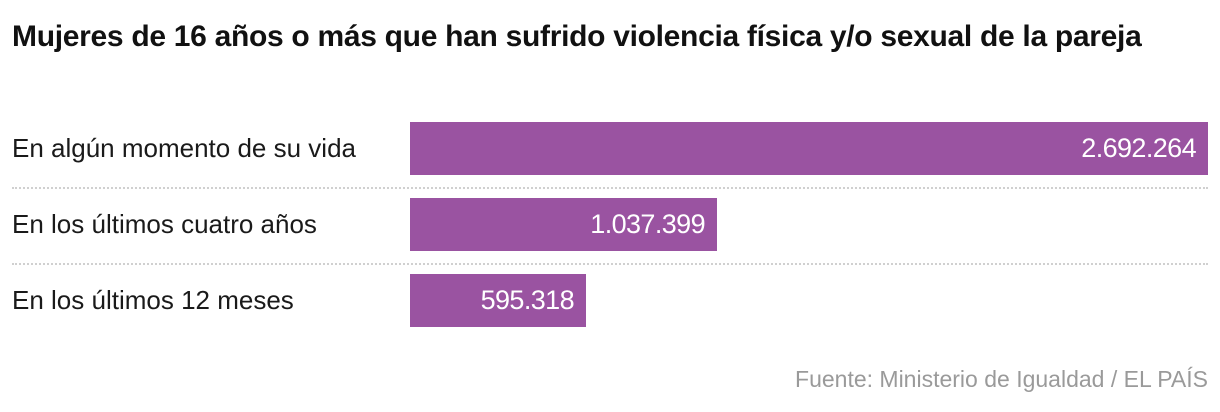 The height and width of the screenshot is (412, 1220). What do you see at coordinates (610, 300) in the screenshot?
I see `bar-row: En los últimos 12 meses 595.318` at bounding box center [610, 300].